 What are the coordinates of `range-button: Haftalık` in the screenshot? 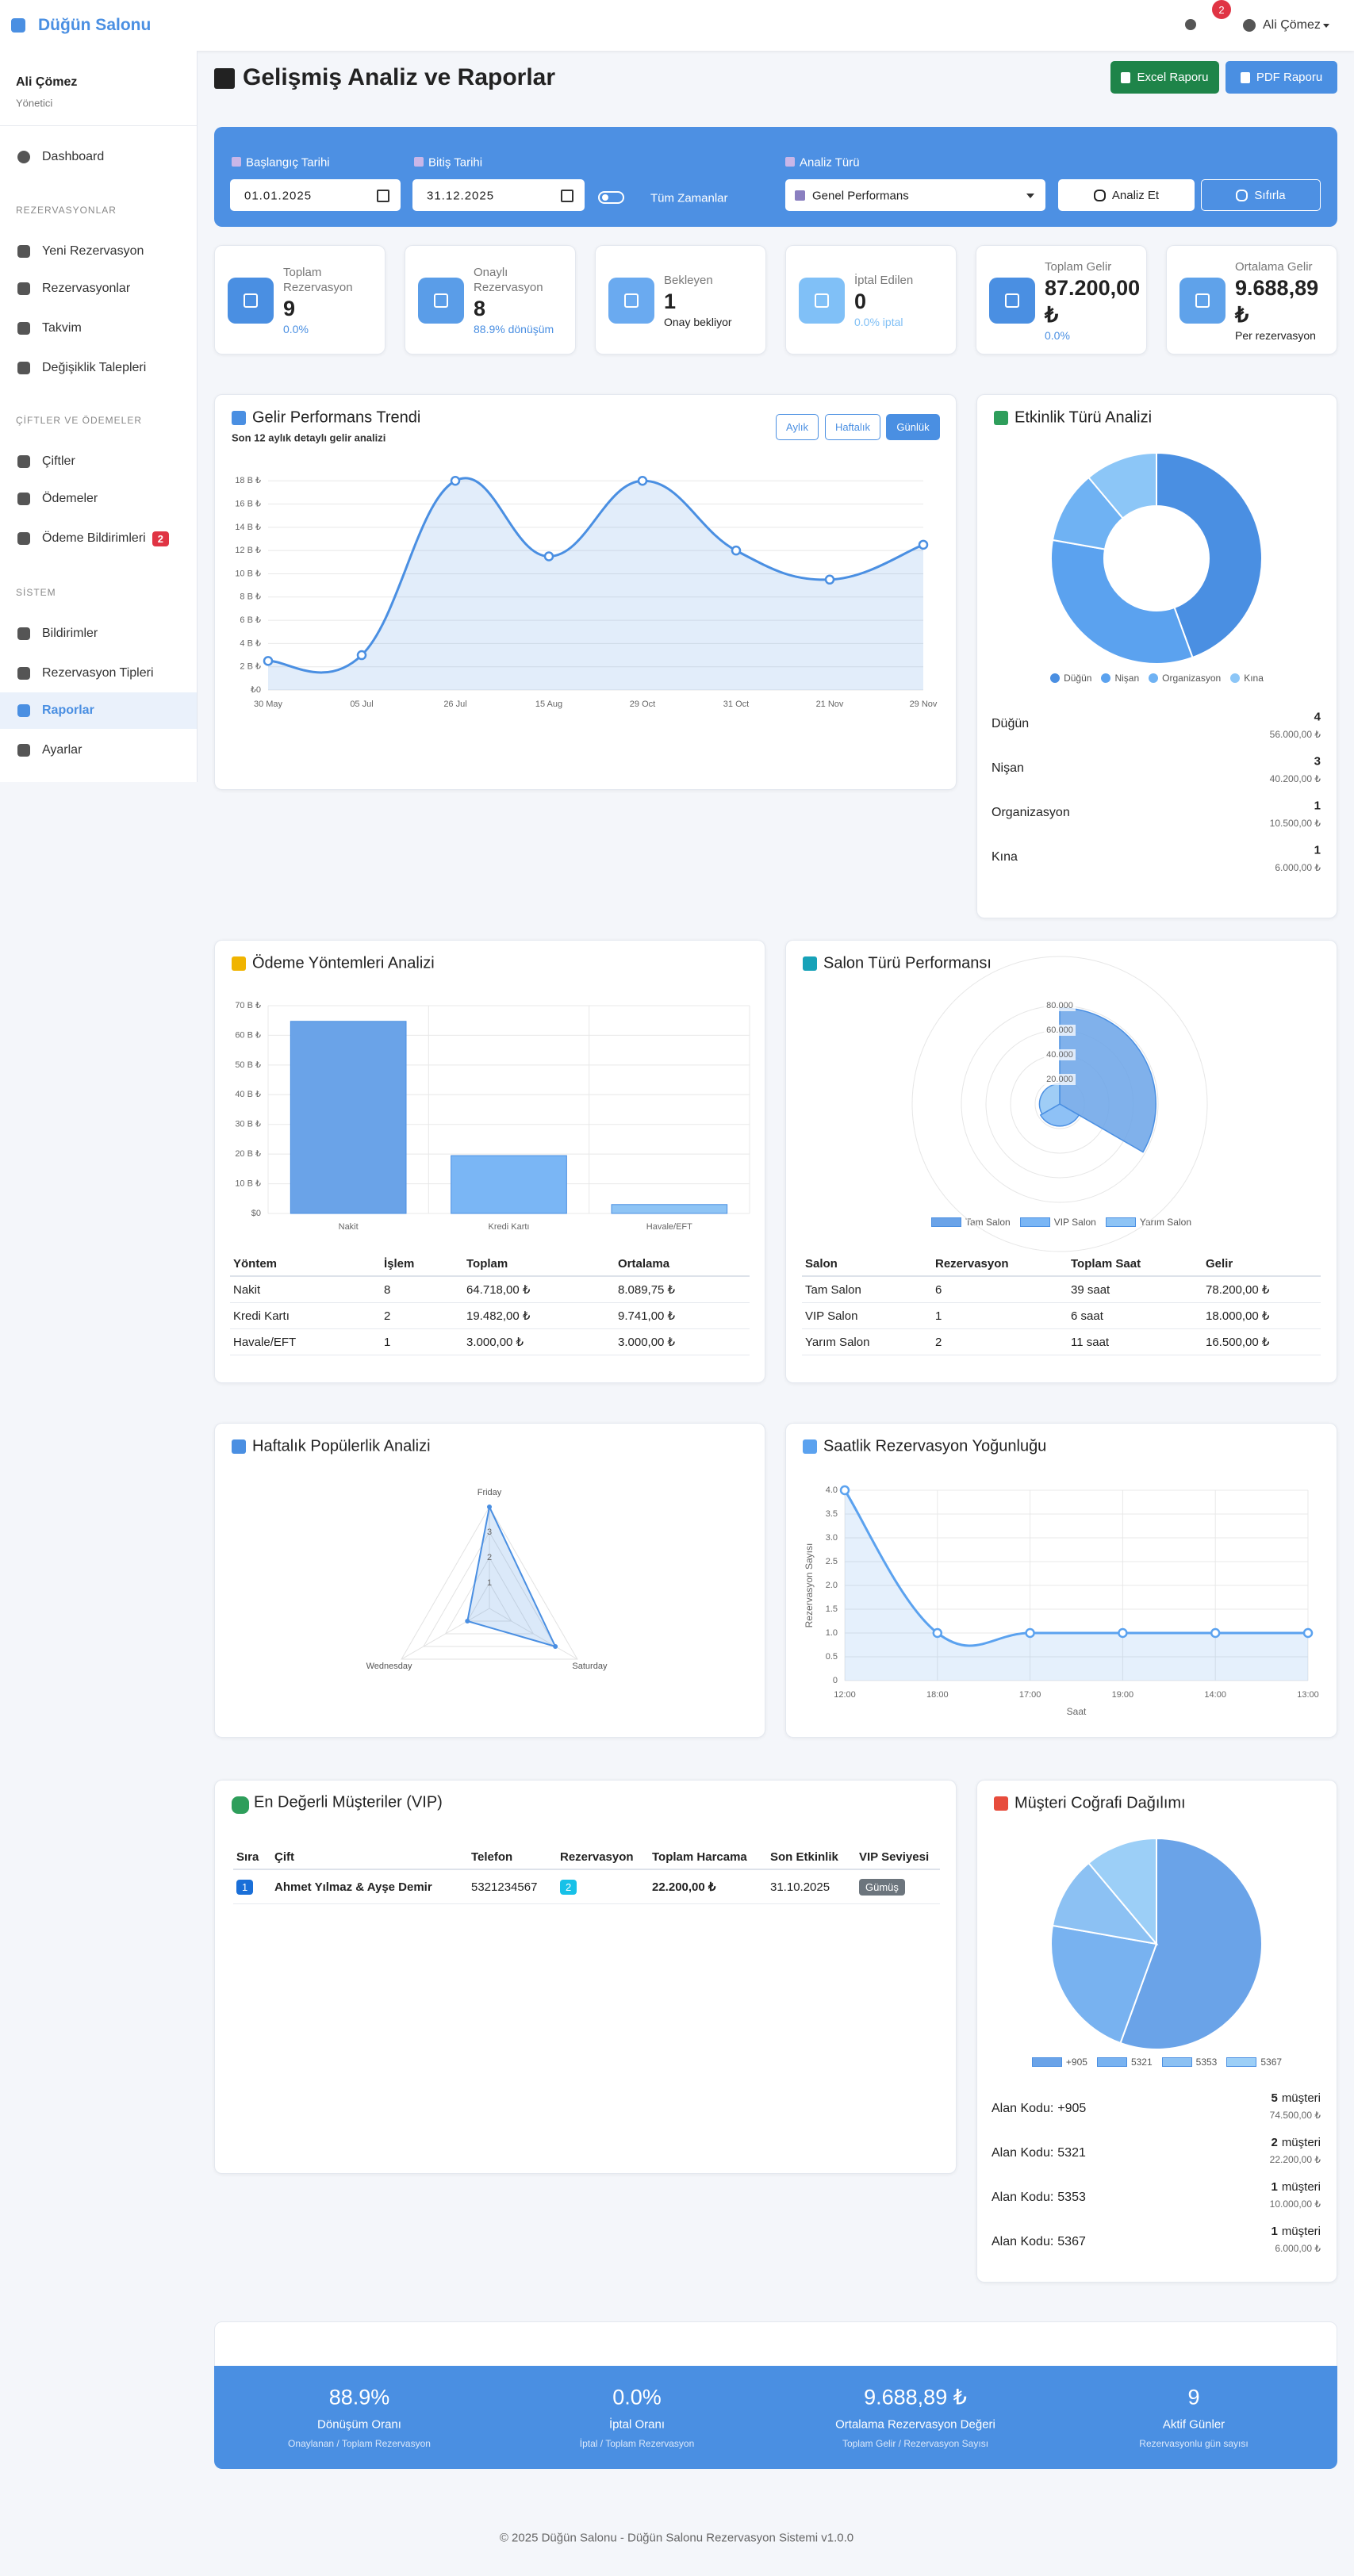 It's located at (852, 427).